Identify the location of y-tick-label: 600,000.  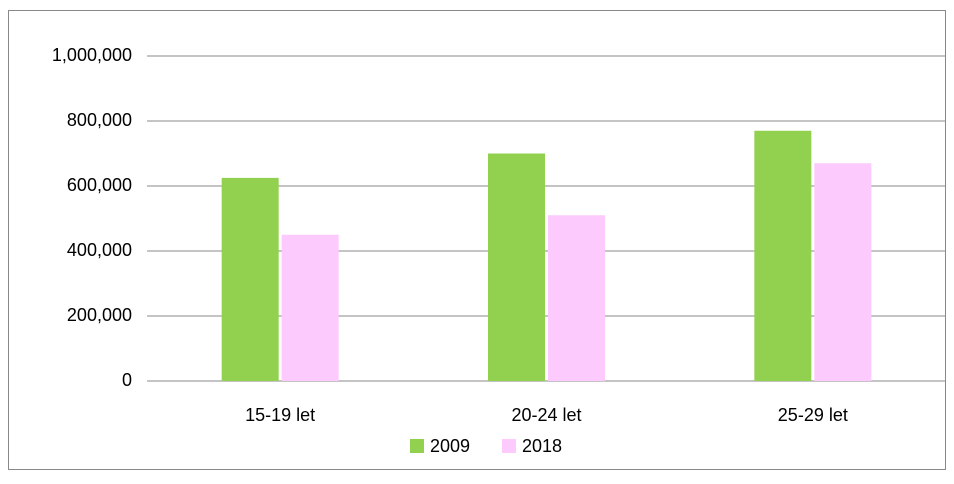
(99, 185).